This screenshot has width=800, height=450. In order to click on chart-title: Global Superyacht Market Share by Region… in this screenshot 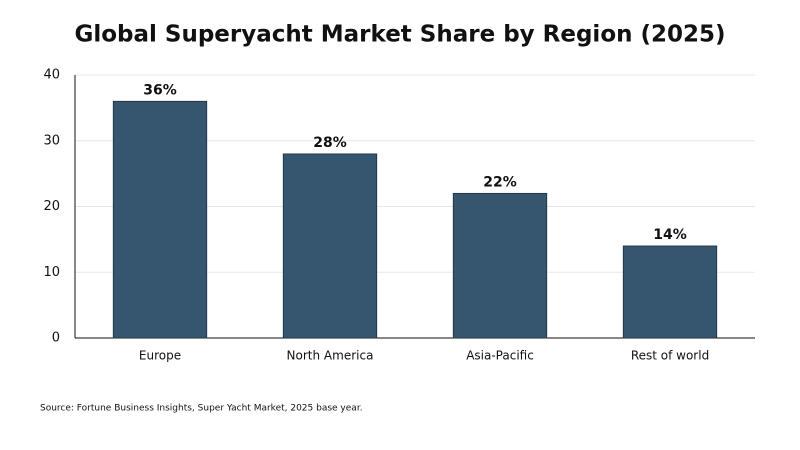, I will do `click(399, 35)`.